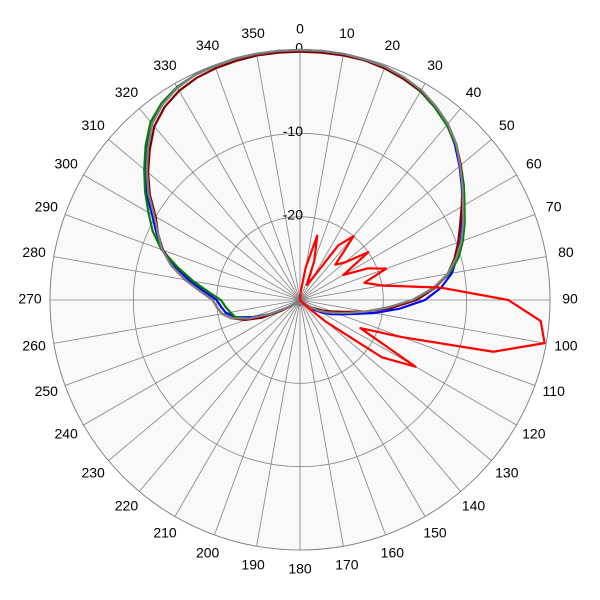  I want to click on angle-tick-label: 130, so click(507, 472).